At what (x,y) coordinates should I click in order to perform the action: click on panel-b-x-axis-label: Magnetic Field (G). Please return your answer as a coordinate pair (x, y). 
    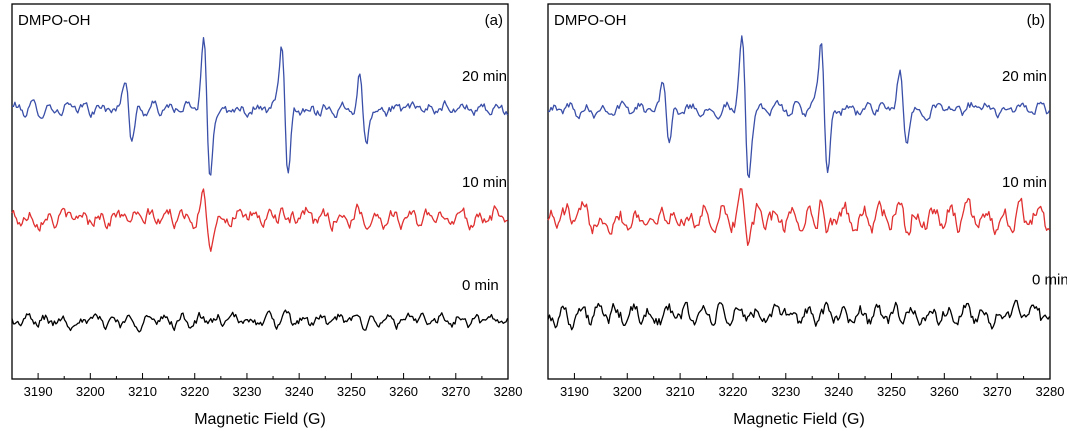
    Looking at the image, I should click on (799, 419).